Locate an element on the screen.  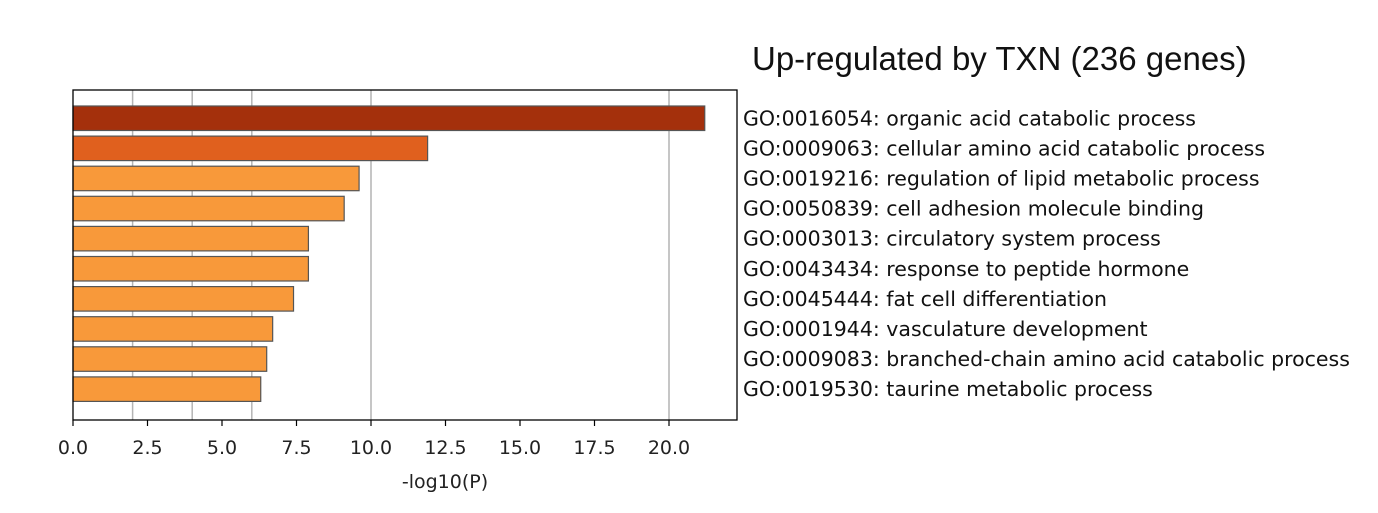
tick-layer: 0.0 2.5 5.0 7.5 10.0 12.5 15.0 17.5 20.0 is located at coordinates (374, 439).